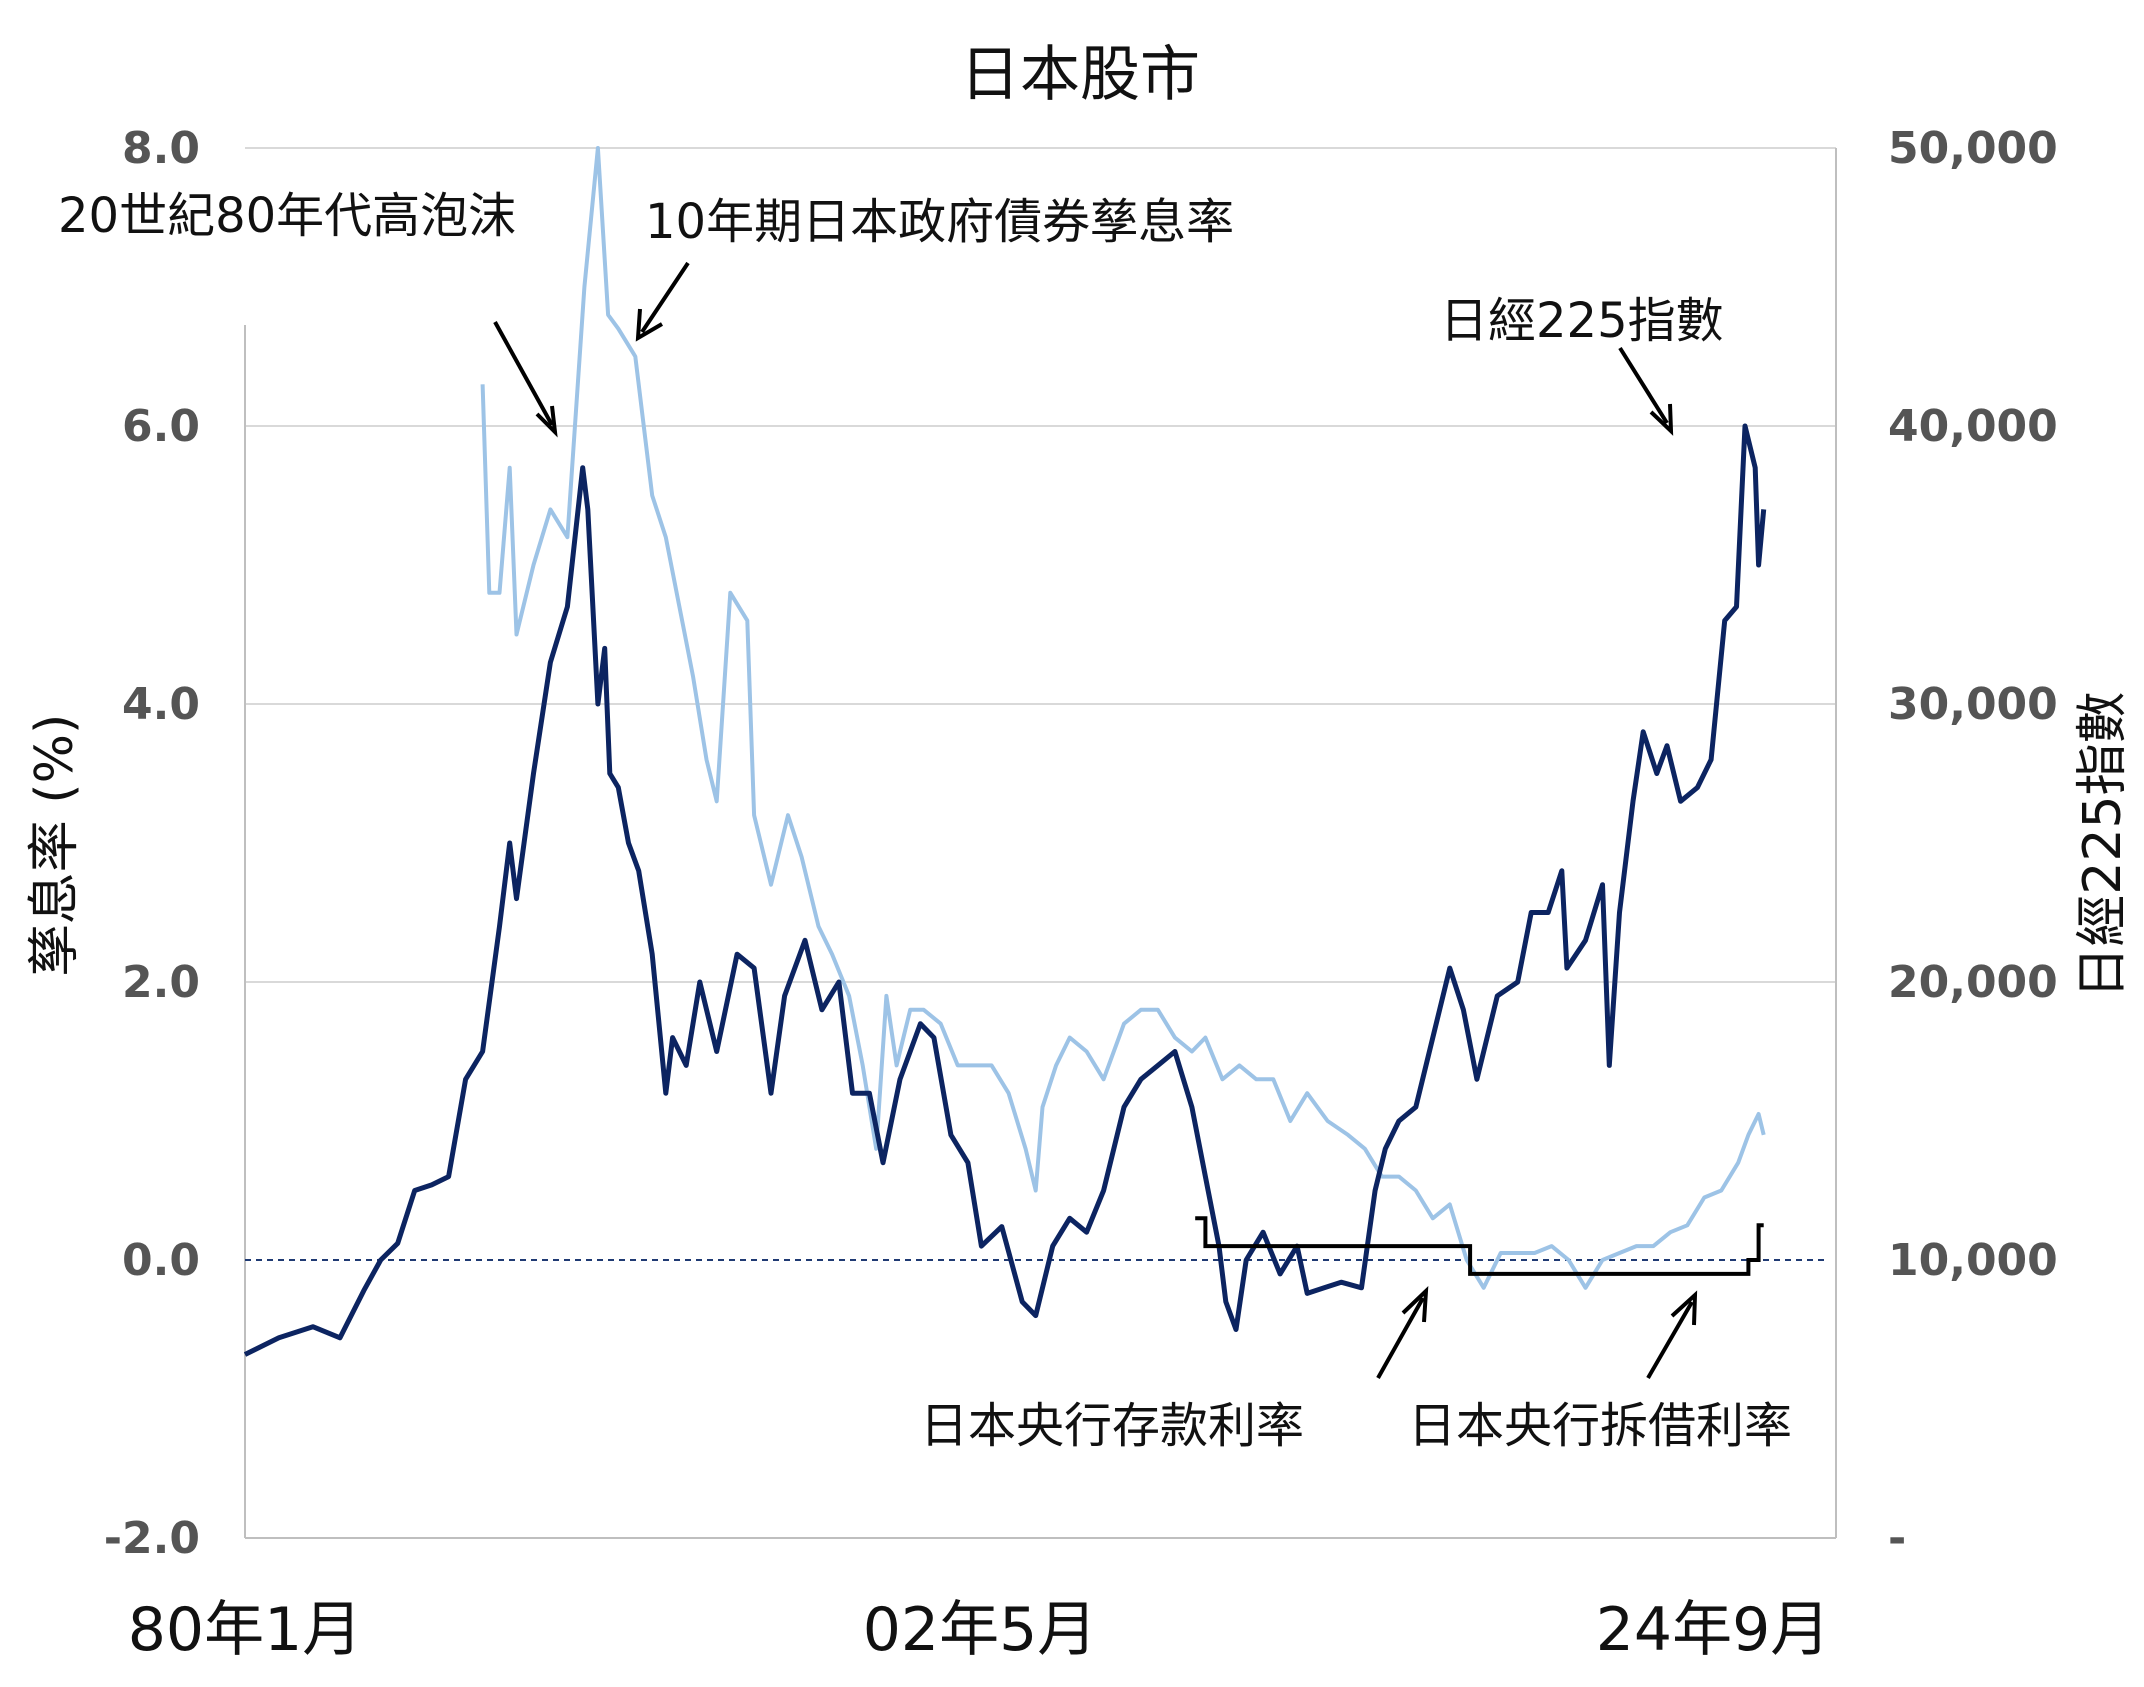 This screenshot has width=2144, height=1687. Describe the element at coordinates (1080, 75) in the screenshot. I see `chart-title: 日本股市` at that location.